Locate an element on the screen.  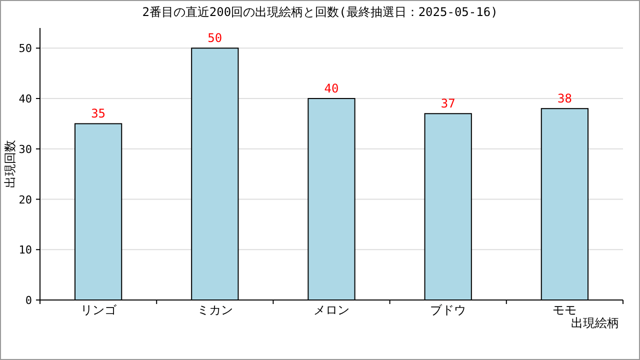
chart-title: 2番目の直近200回の出現絵柄と回数(最終抽選日：2025-05-16) is located at coordinates (320, 12).